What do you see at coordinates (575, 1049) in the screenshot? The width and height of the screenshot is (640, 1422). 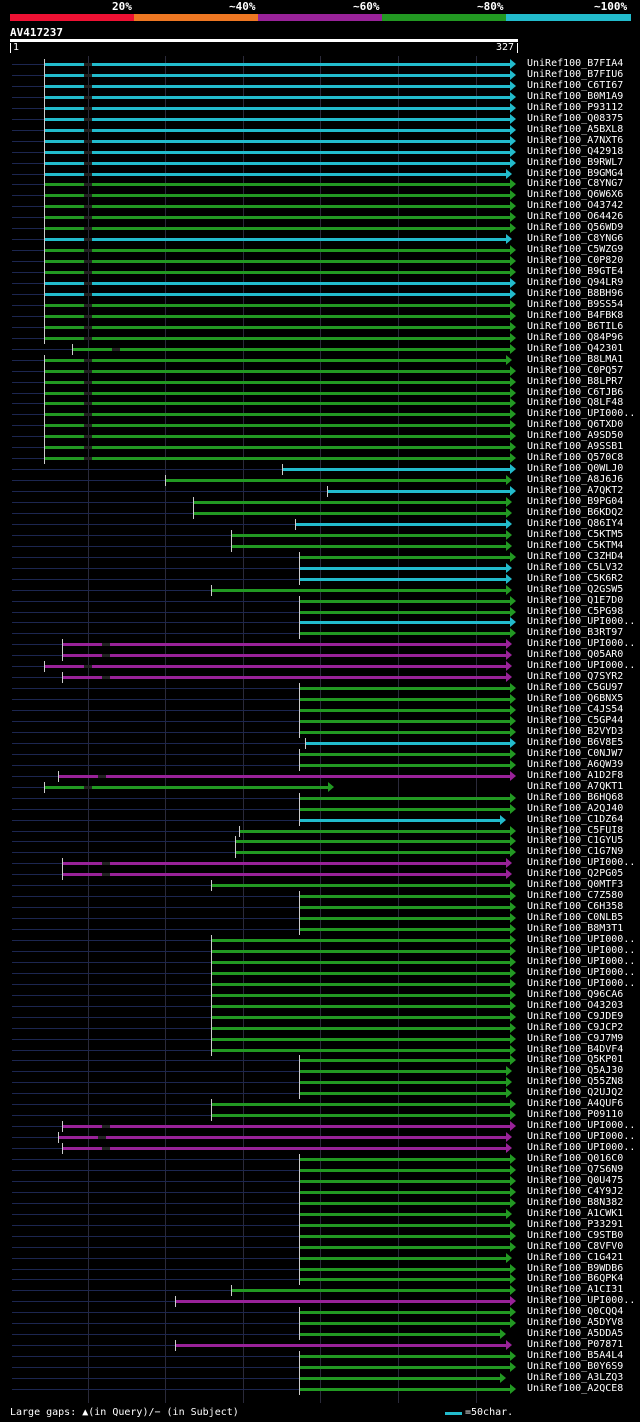 I see `hit-label: UniRef100_B4DVF4` at bounding box center [575, 1049].